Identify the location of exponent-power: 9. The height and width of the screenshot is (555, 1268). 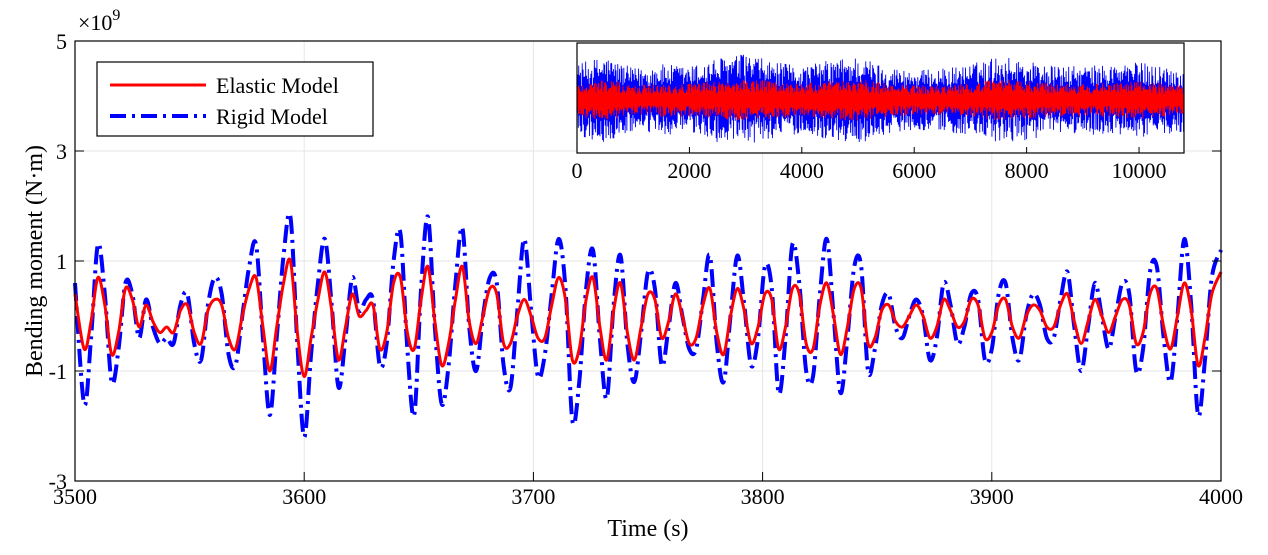
(116, 15).